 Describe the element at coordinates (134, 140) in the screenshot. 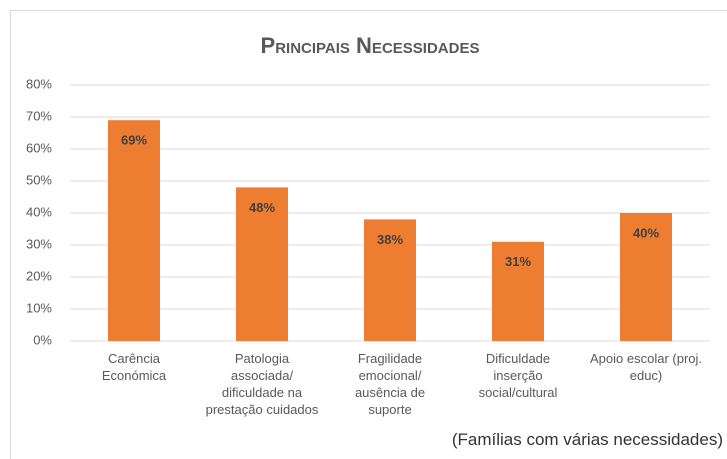

I see `value-label: 69%` at that location.